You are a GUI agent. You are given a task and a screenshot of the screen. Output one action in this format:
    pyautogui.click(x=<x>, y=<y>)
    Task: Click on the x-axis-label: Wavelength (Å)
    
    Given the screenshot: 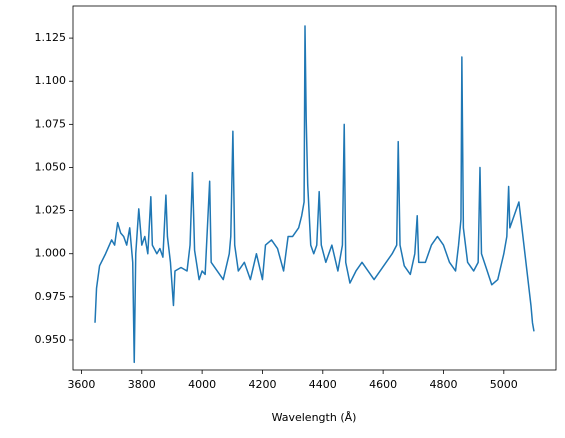 What is the action you would take?
    pyautogui.click(x=314, y=417)
    